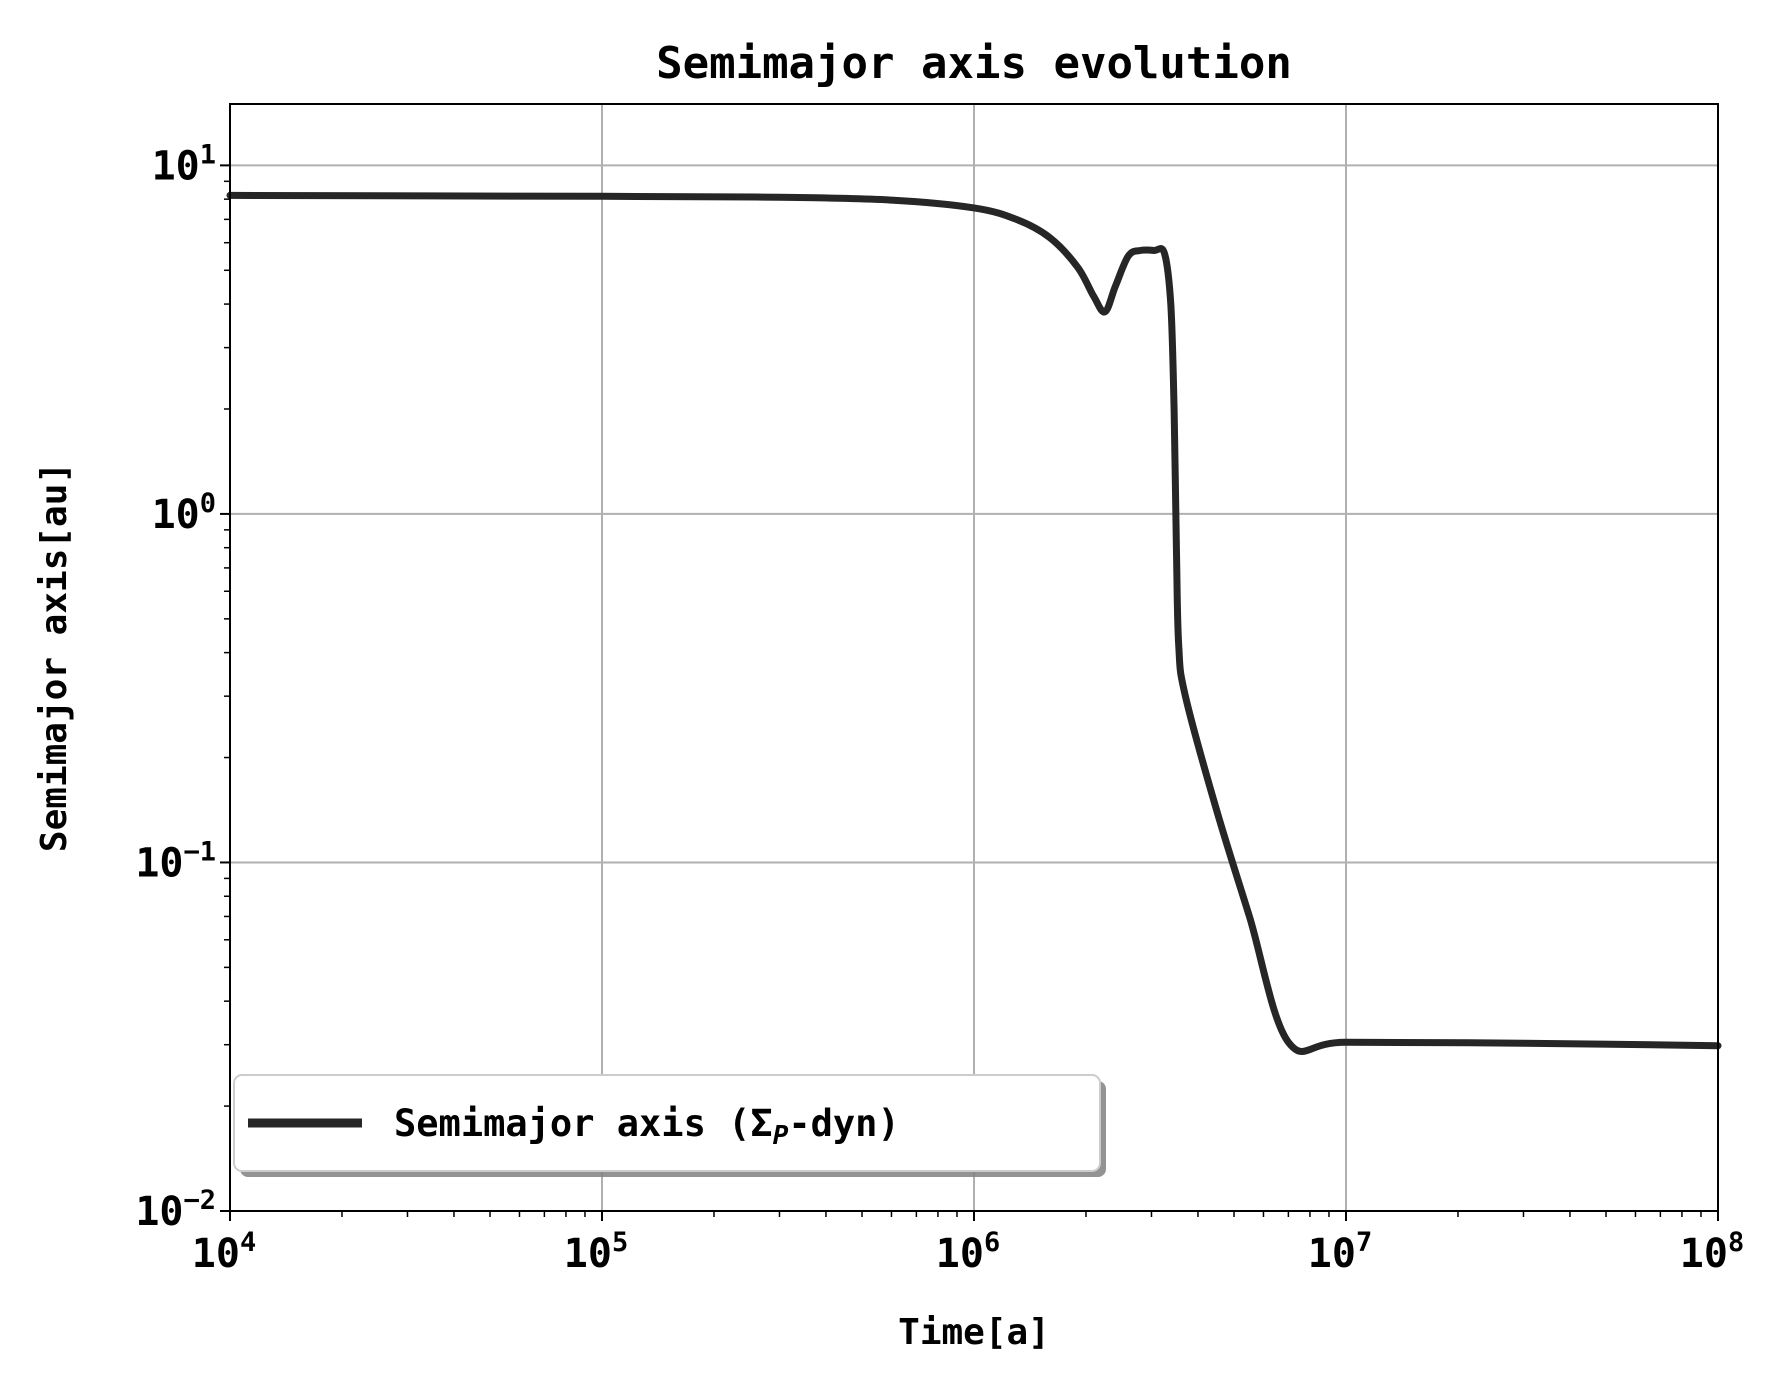  I want to click on y-tick-labels: 10⁻² 10⁻¹ 10⁰ 10¹, so click(175, 687).